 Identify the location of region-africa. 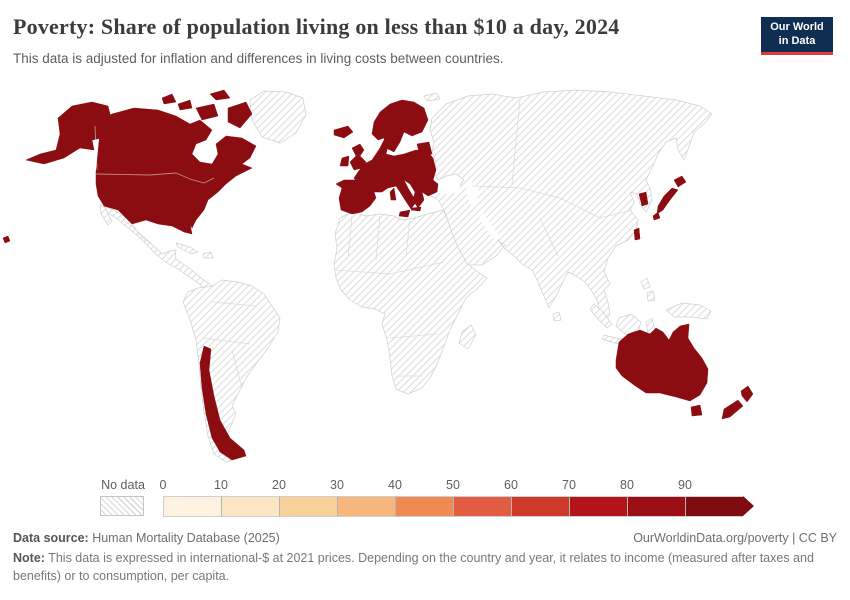
(410, 302).